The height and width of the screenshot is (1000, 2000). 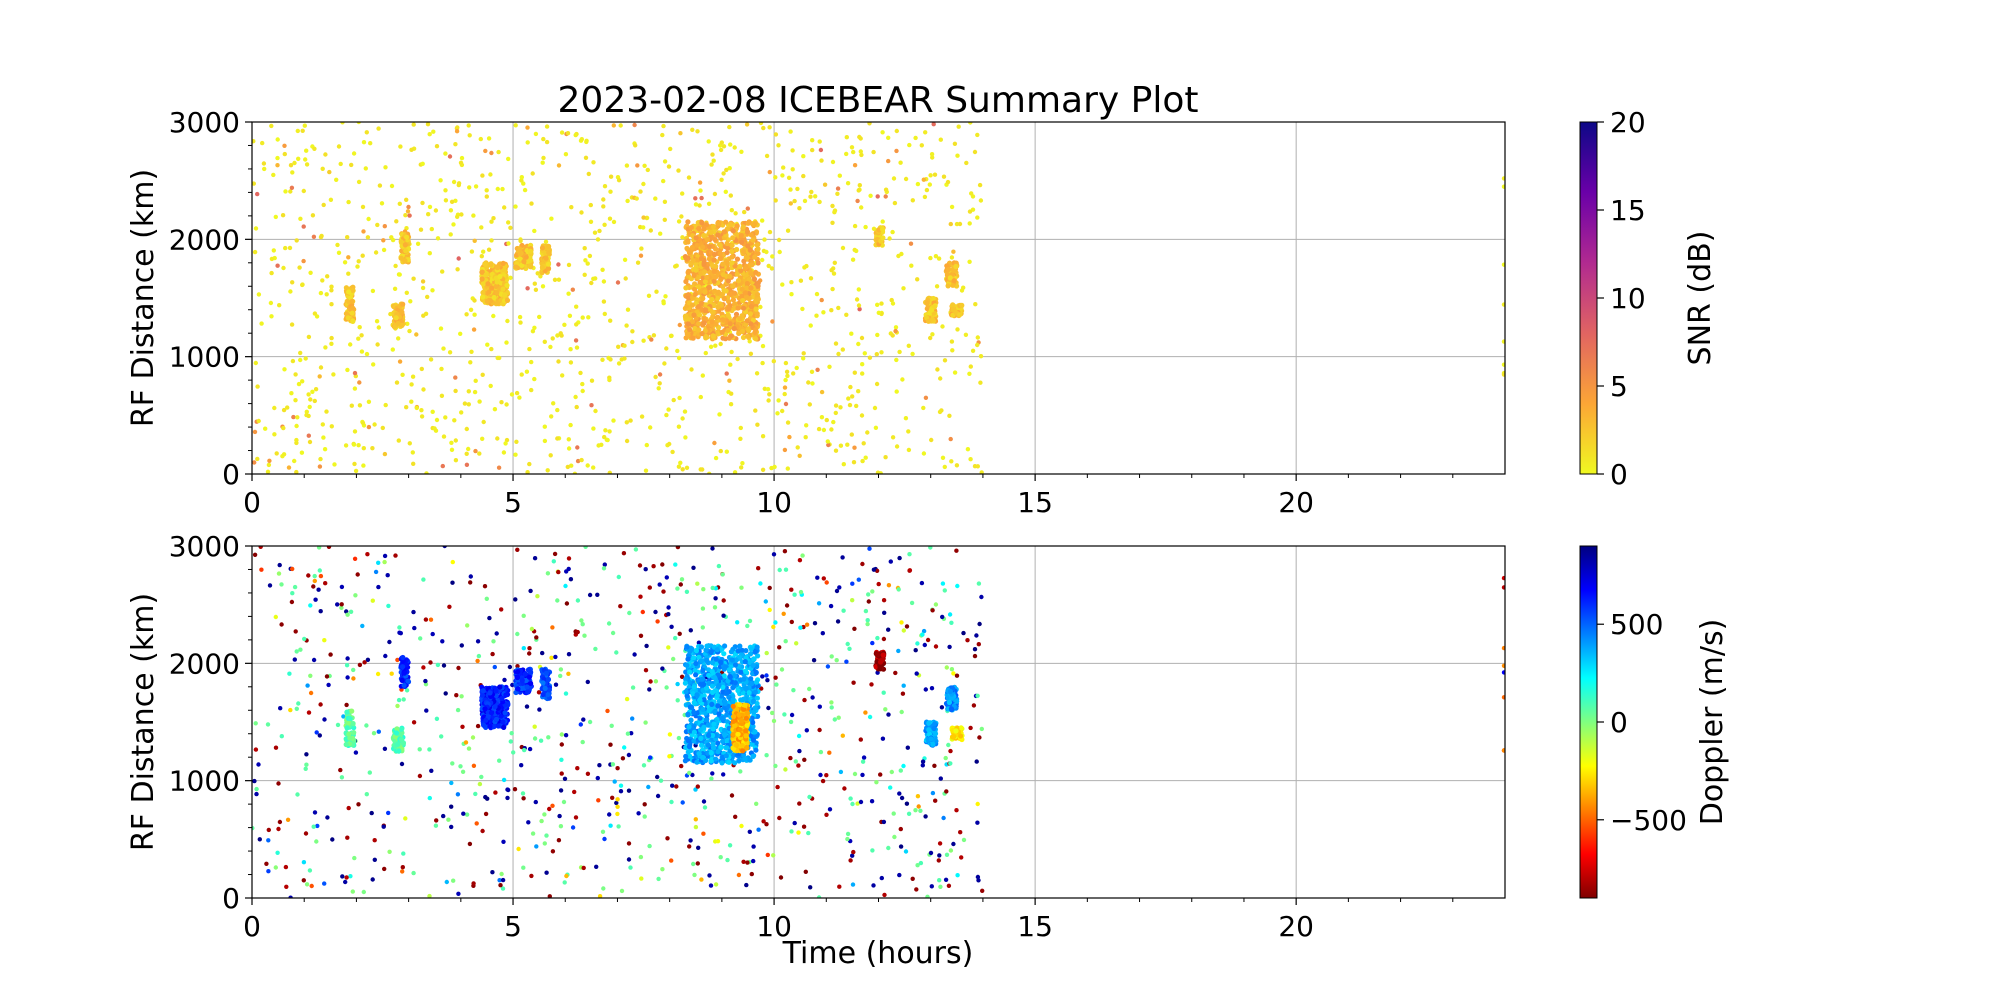 I want to click on snr-edge-point, so click(x=1503, y=264).